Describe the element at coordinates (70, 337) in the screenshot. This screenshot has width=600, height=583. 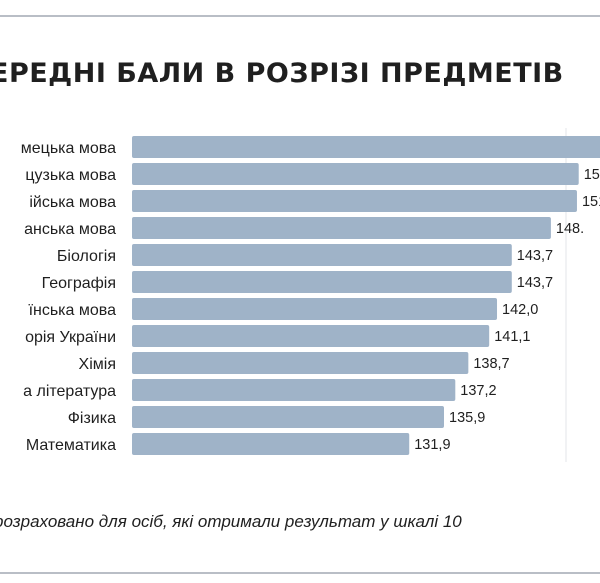
I see `category-label: орія України` at that location.